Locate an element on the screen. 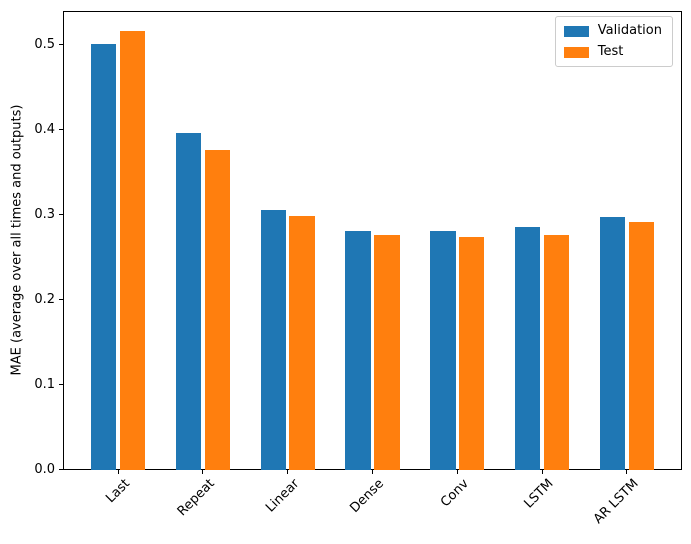  xtick-label-linear: Linear is located at coordinates (283, 496).